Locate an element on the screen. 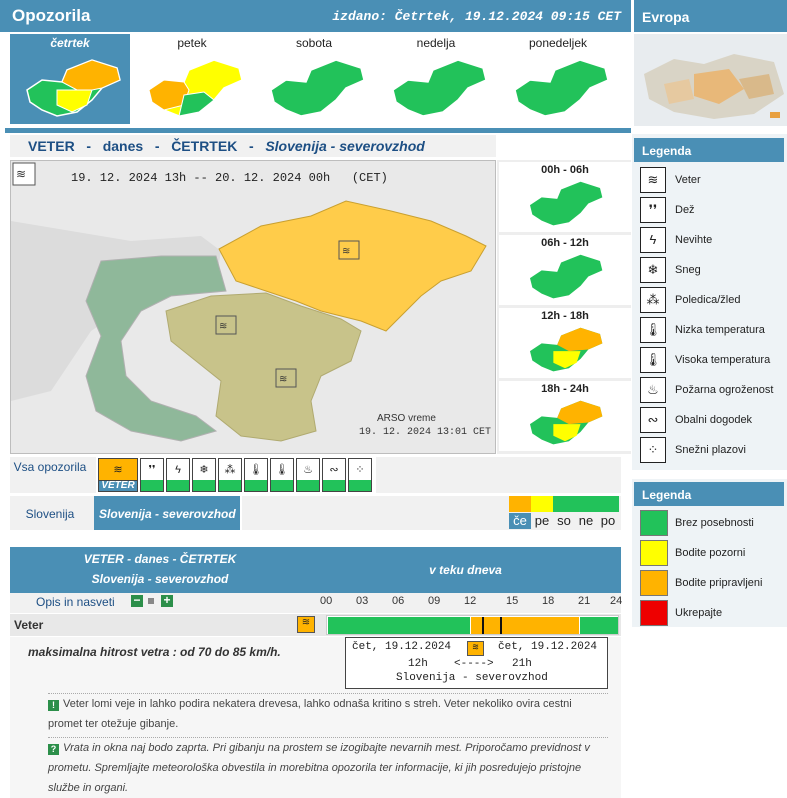  day-abbr: po is located at coordinates (608, 520).